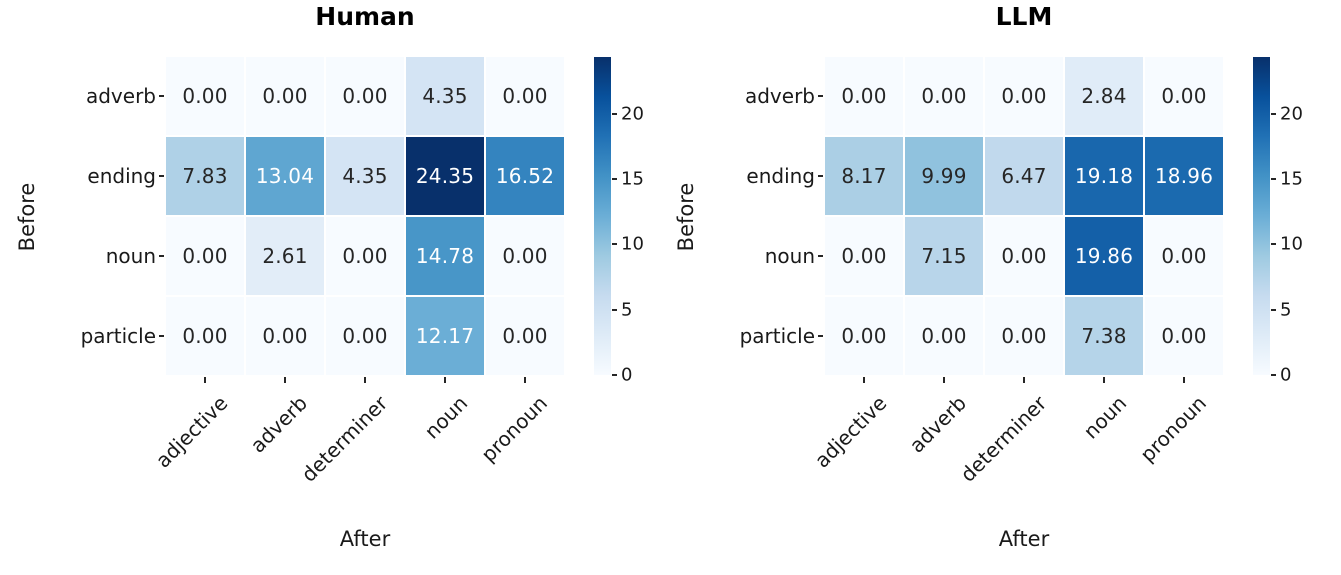 The image size is (1341, 575). What do you see at coordinates (627, 310) in the screenshot?
I see `colorbar-tick-label: 5` at bounding box center [627, 310].